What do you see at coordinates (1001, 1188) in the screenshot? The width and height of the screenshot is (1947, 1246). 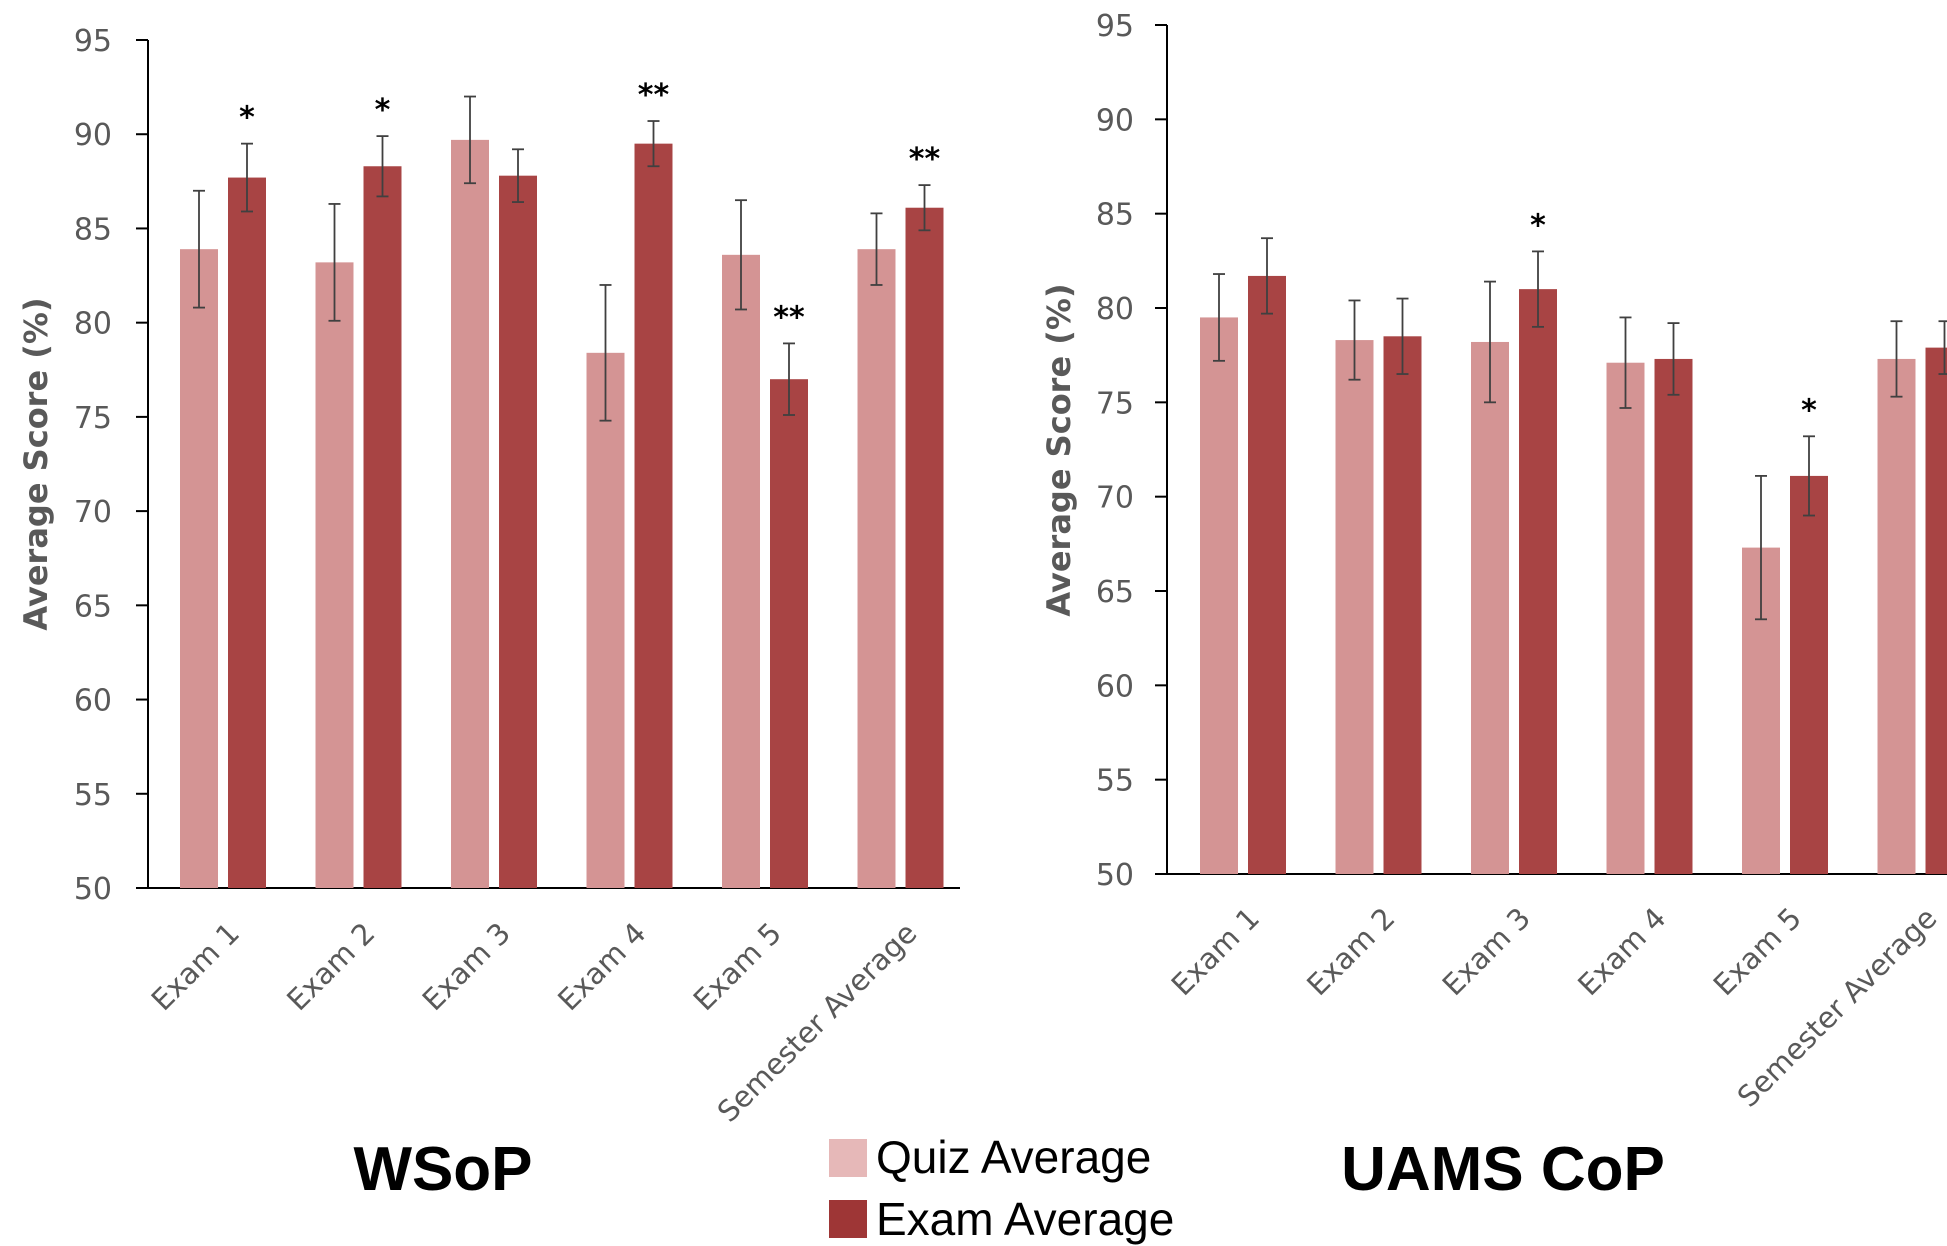 I see `legend: Quiz Average Exam Average` at bounding box center [1001, 1188].